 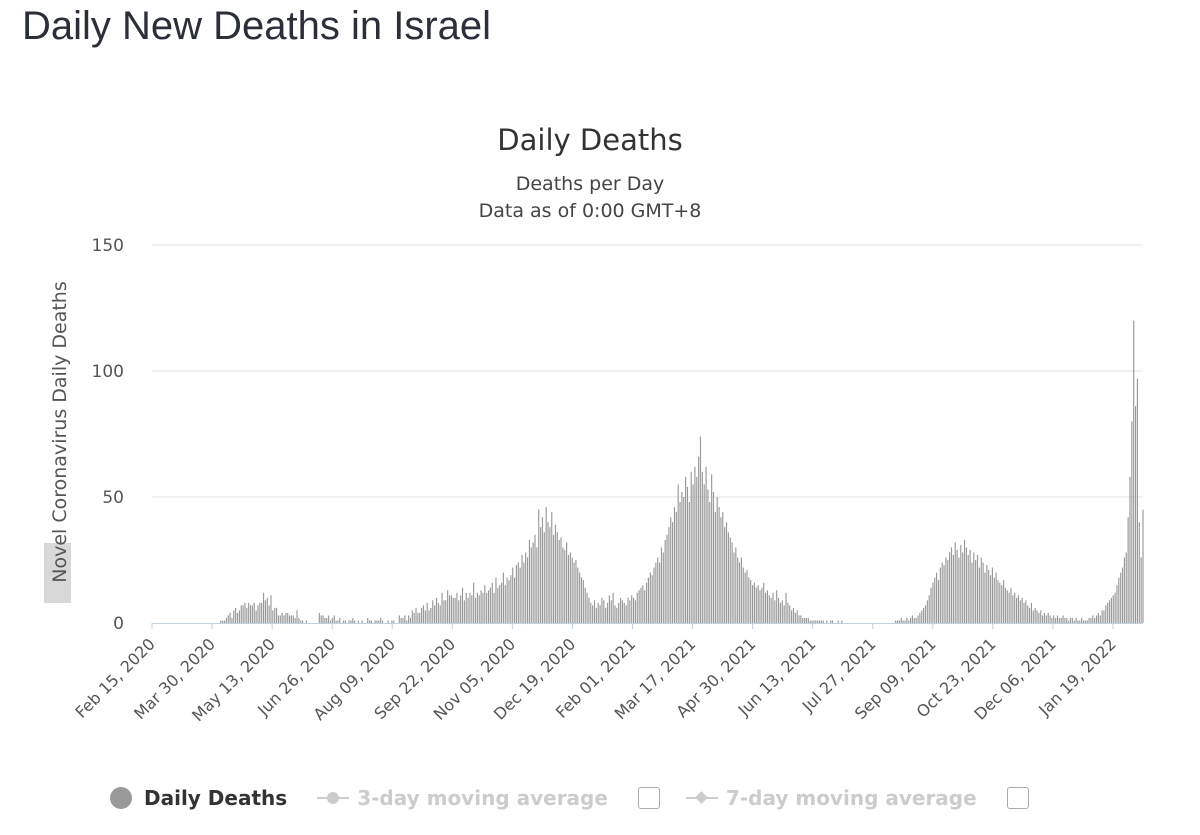 What do you see at coordinates (589, 140) in the screenshot?
I see `chart-title: Daily Deaths` at bounding box center [589, 140].